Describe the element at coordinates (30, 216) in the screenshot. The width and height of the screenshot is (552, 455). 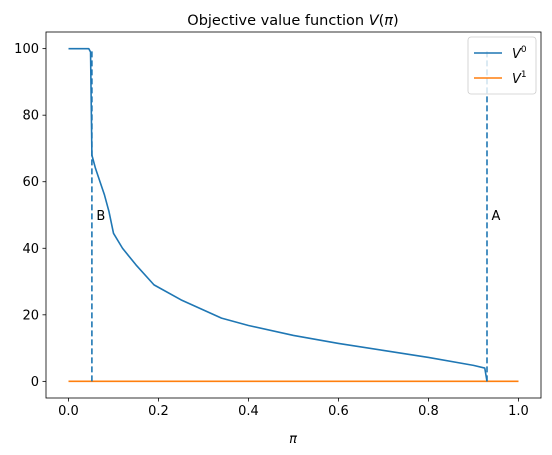
I see `y-axis: 0 20 40 60 80 100` at that location.